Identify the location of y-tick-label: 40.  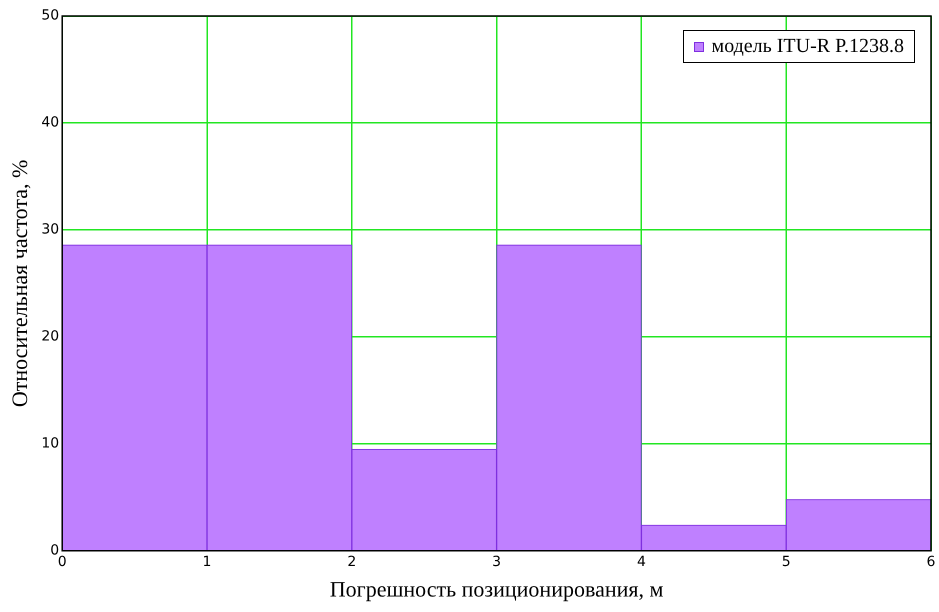
(50, 122).